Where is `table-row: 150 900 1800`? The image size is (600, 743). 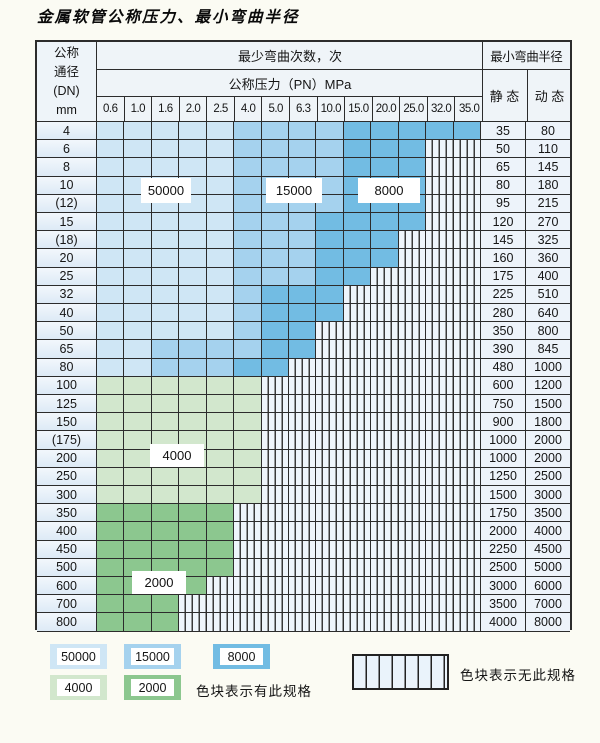 table-row: 150 900 1800 is located at coordinates (303, 422).